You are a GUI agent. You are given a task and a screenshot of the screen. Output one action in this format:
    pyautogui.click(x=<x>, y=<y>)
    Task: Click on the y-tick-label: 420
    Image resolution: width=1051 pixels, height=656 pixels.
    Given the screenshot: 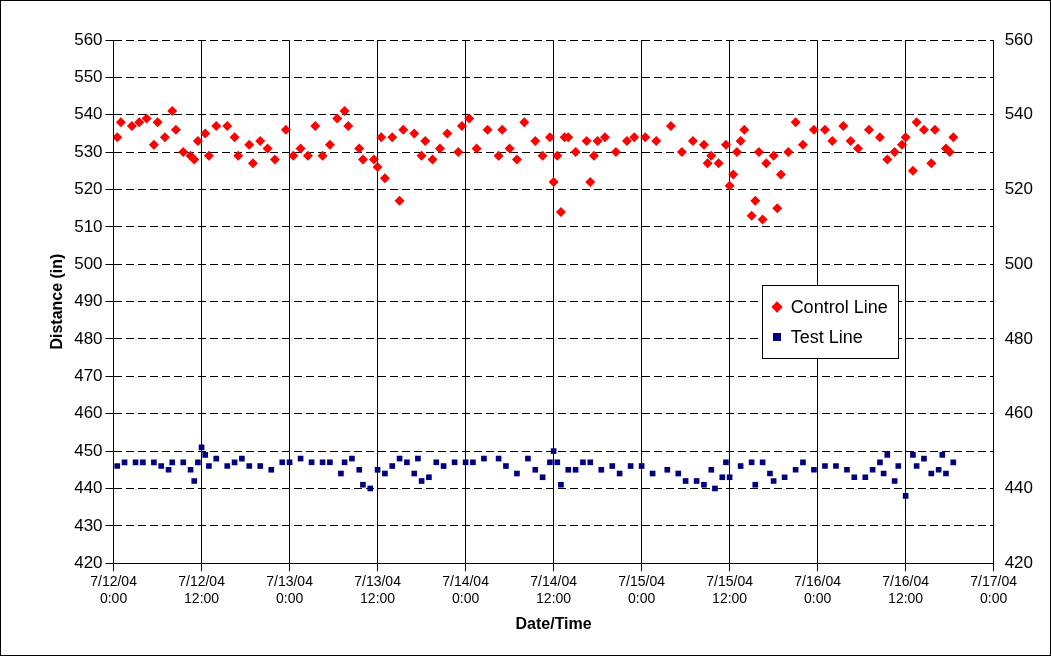 What is the action you would take?
    pyautogui.click(x=88, y=562)
    